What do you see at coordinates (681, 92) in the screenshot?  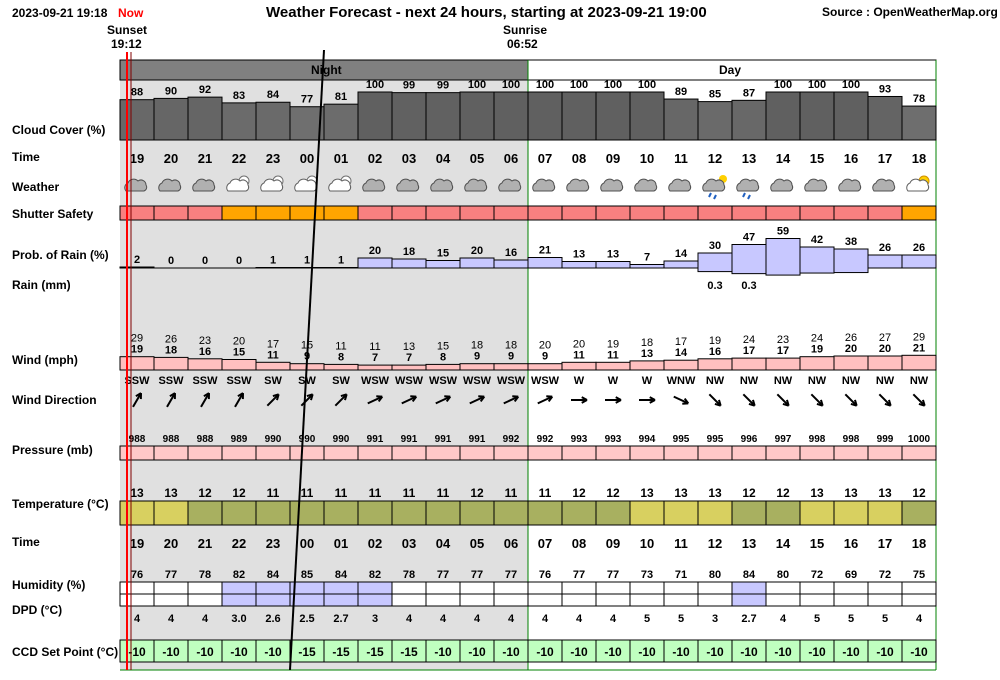 I see `cloud-value: 89` at bounding box center [681, 92].